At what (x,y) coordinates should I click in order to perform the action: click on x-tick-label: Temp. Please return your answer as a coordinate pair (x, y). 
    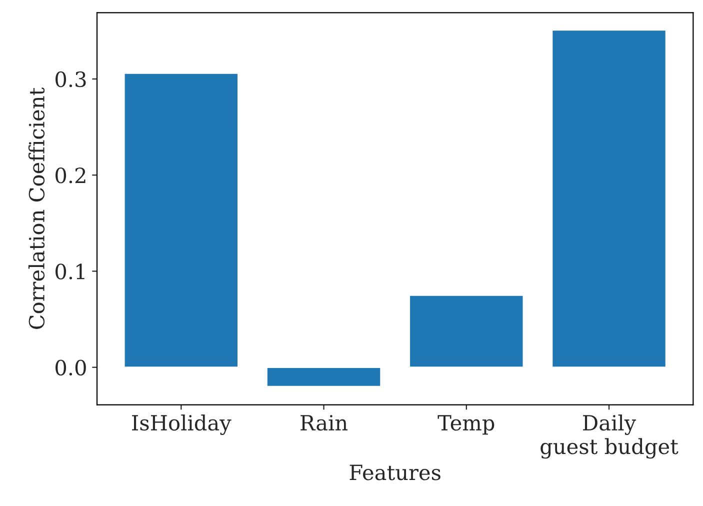
    Looking at the image, I should click on (466, 425).